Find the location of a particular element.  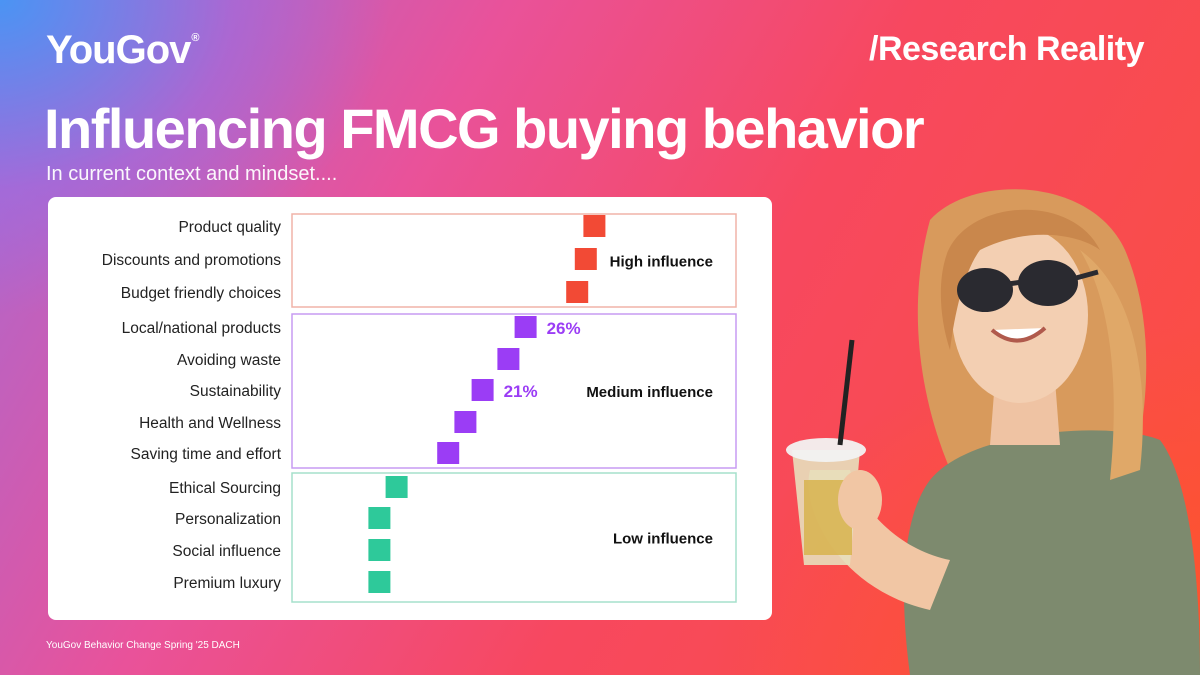

source-footnote: YouGov Behavior Change Spring '25 DACH is located at coordinates (143, 645).